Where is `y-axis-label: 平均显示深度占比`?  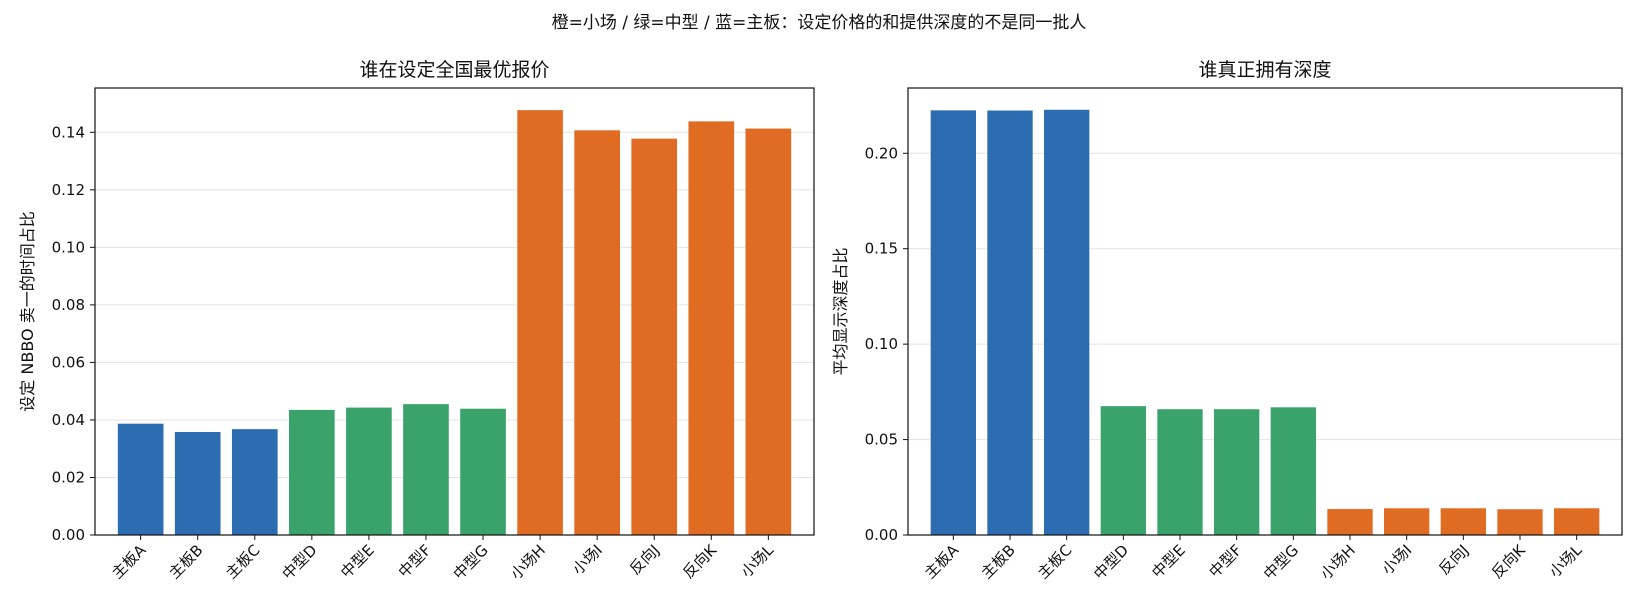 y-axis-label: 平均显示深度占比 is located at coordinates (840, 311).